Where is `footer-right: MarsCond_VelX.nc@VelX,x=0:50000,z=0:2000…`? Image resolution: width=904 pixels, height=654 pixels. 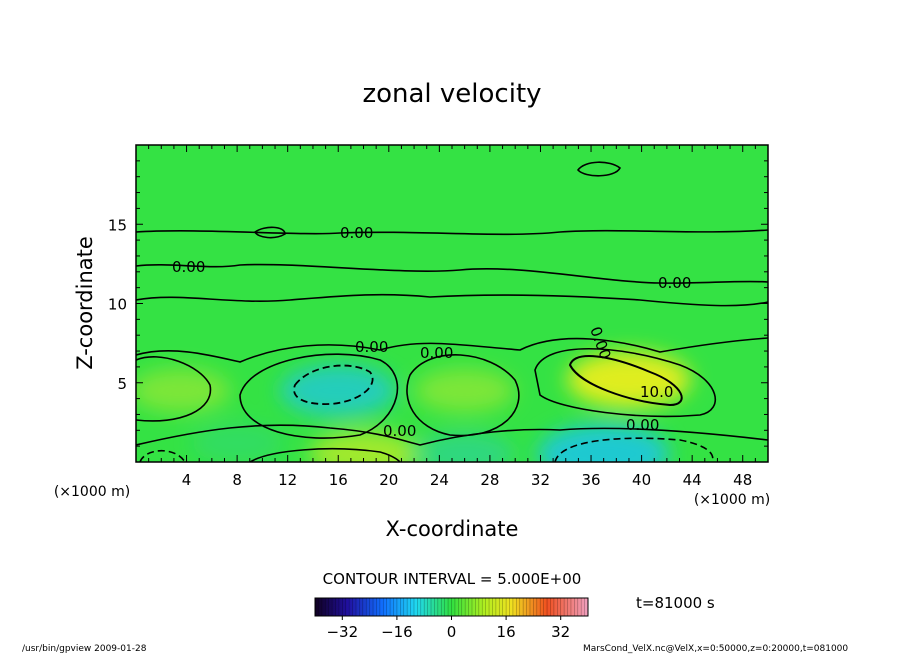
footer-right: MarsCond_VelX.nc@VelX,x=0:50000,z=0:2000… is located at coordinates (715, 649).